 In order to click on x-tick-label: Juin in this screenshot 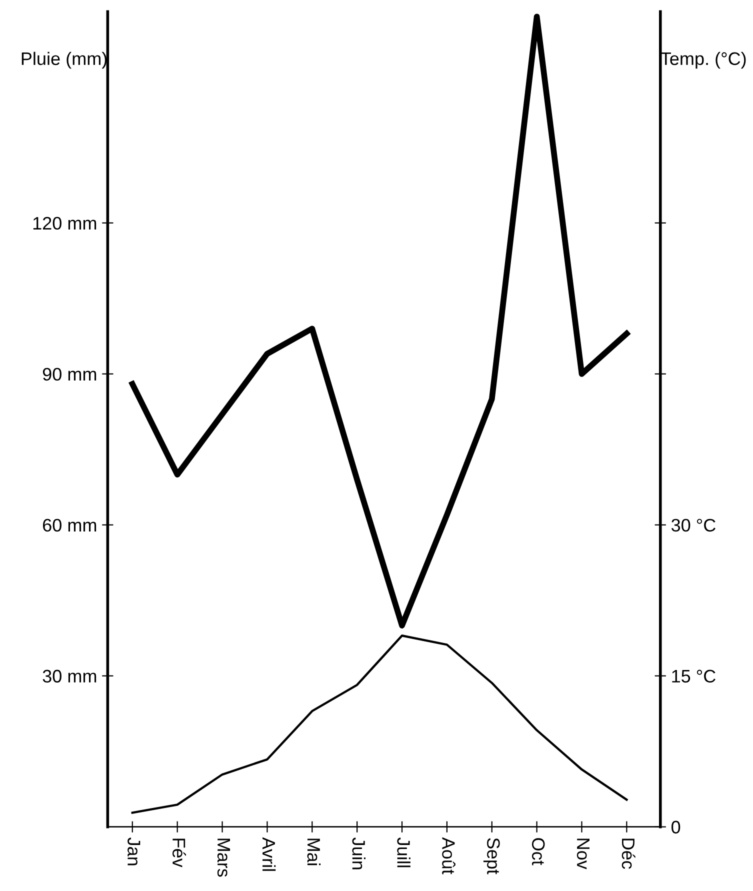, I will do `click(359, 854)`.